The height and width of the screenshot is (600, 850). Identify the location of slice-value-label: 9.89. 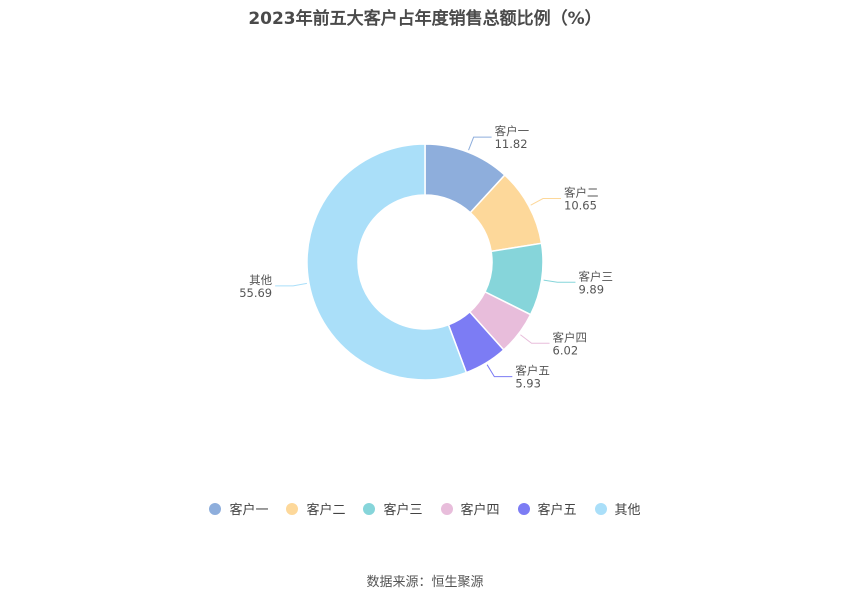
(591, 289).